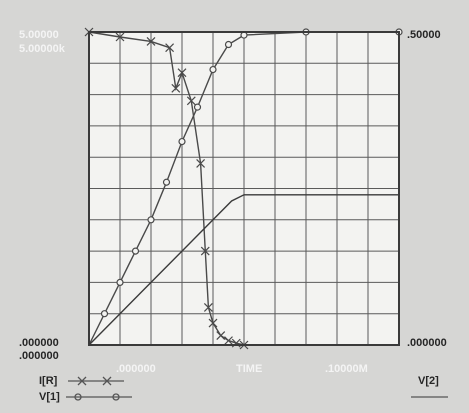 The image size is (469, 413). I want to click on legend-marker-v1, so click(99, 397).